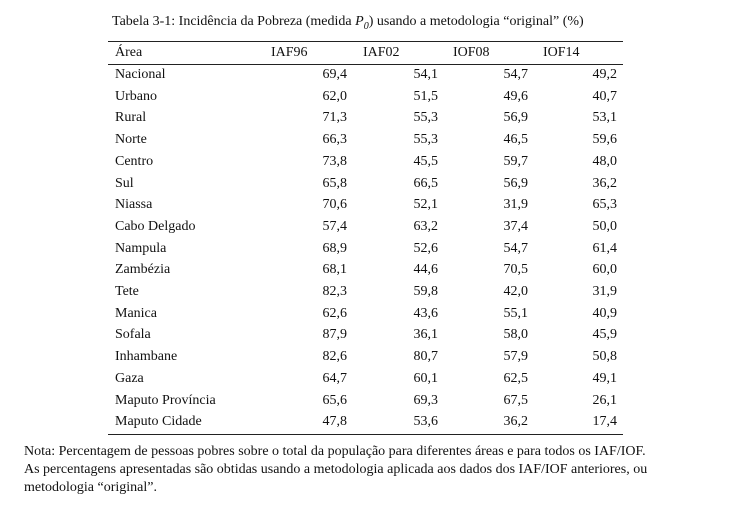  Describe the element at coordinates (605, 118) in the screenshot. I see `cell: 53,1` at that location.